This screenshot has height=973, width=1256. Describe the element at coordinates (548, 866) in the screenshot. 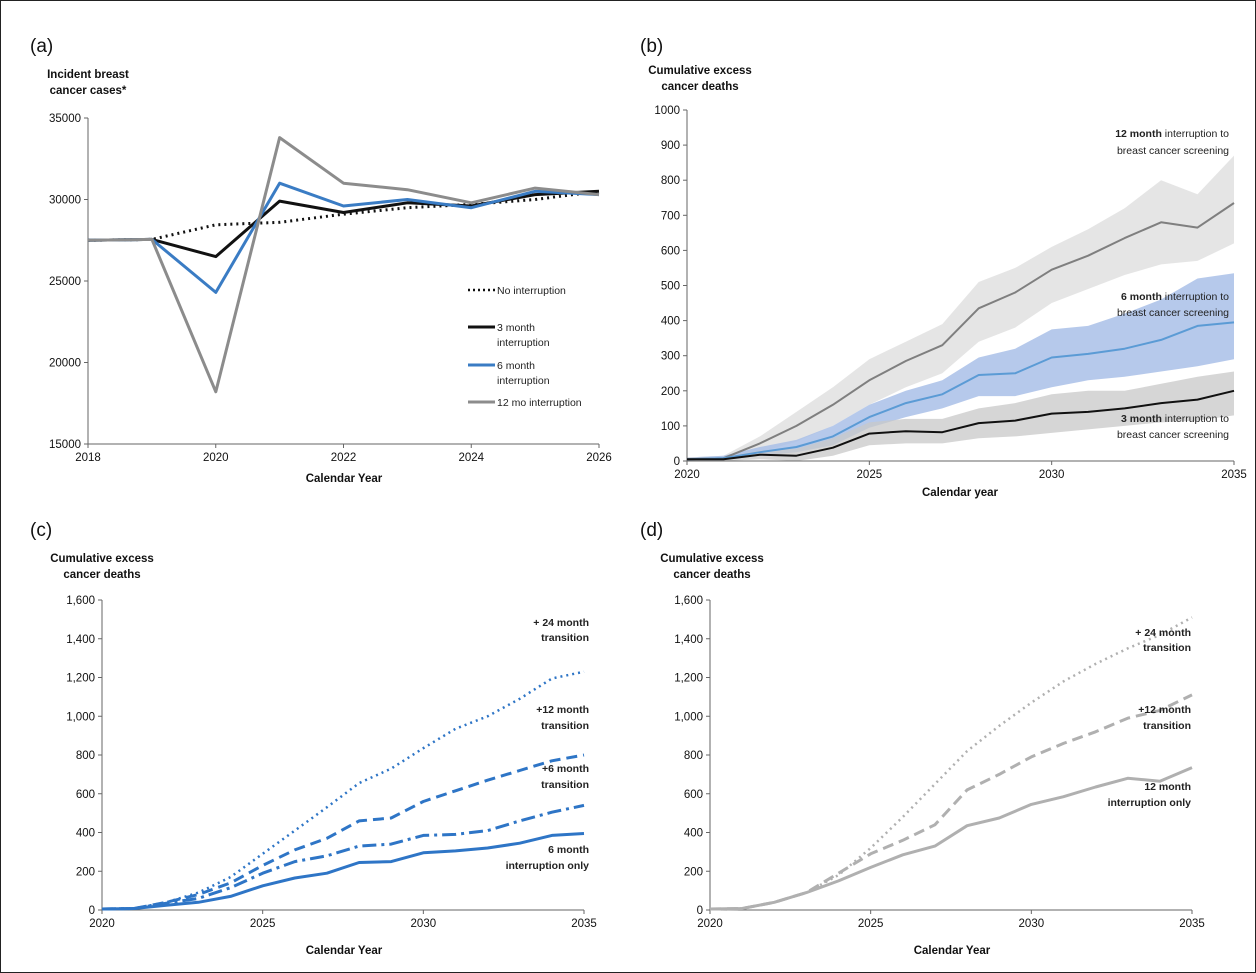

I see `panel-c-label-only-l2: interruption only` at that location.